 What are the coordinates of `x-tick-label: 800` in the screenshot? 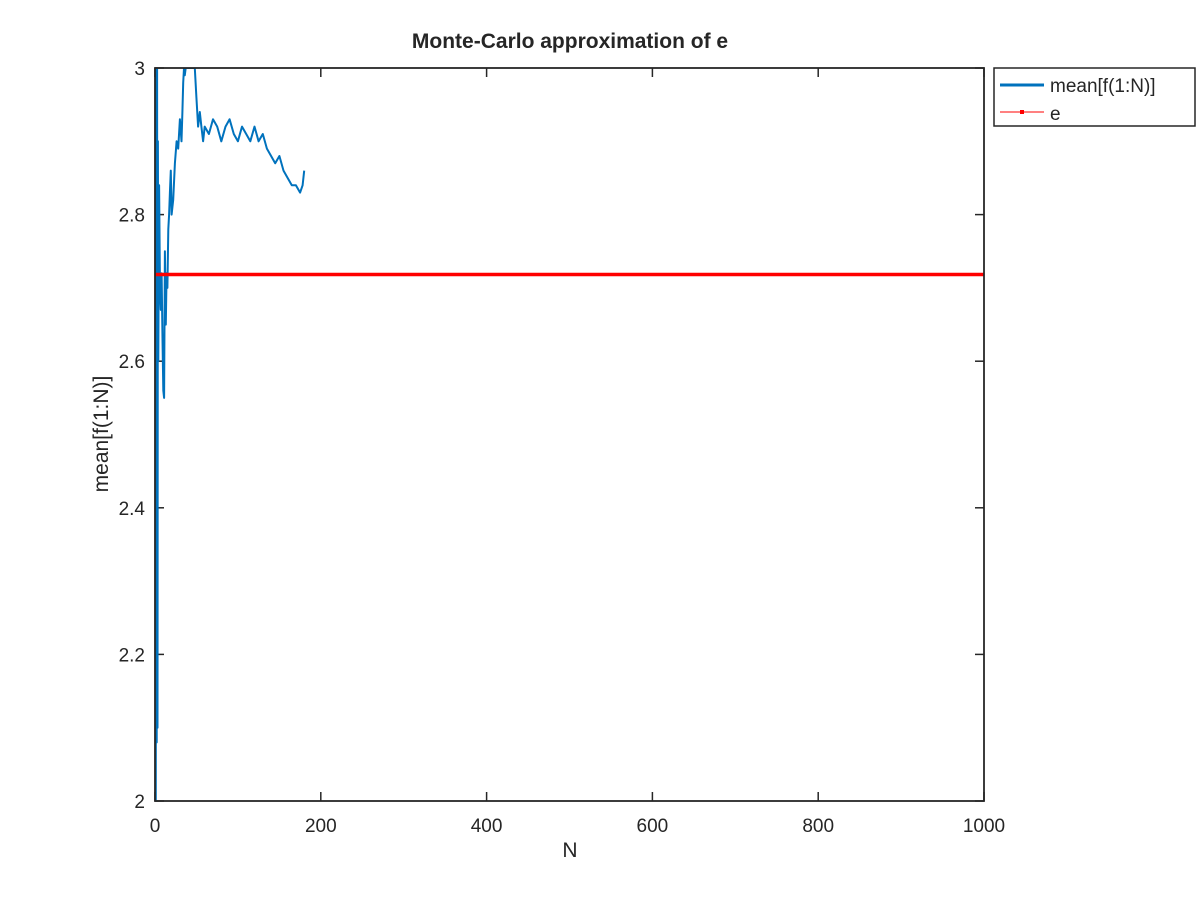 It's located at (818, 826).